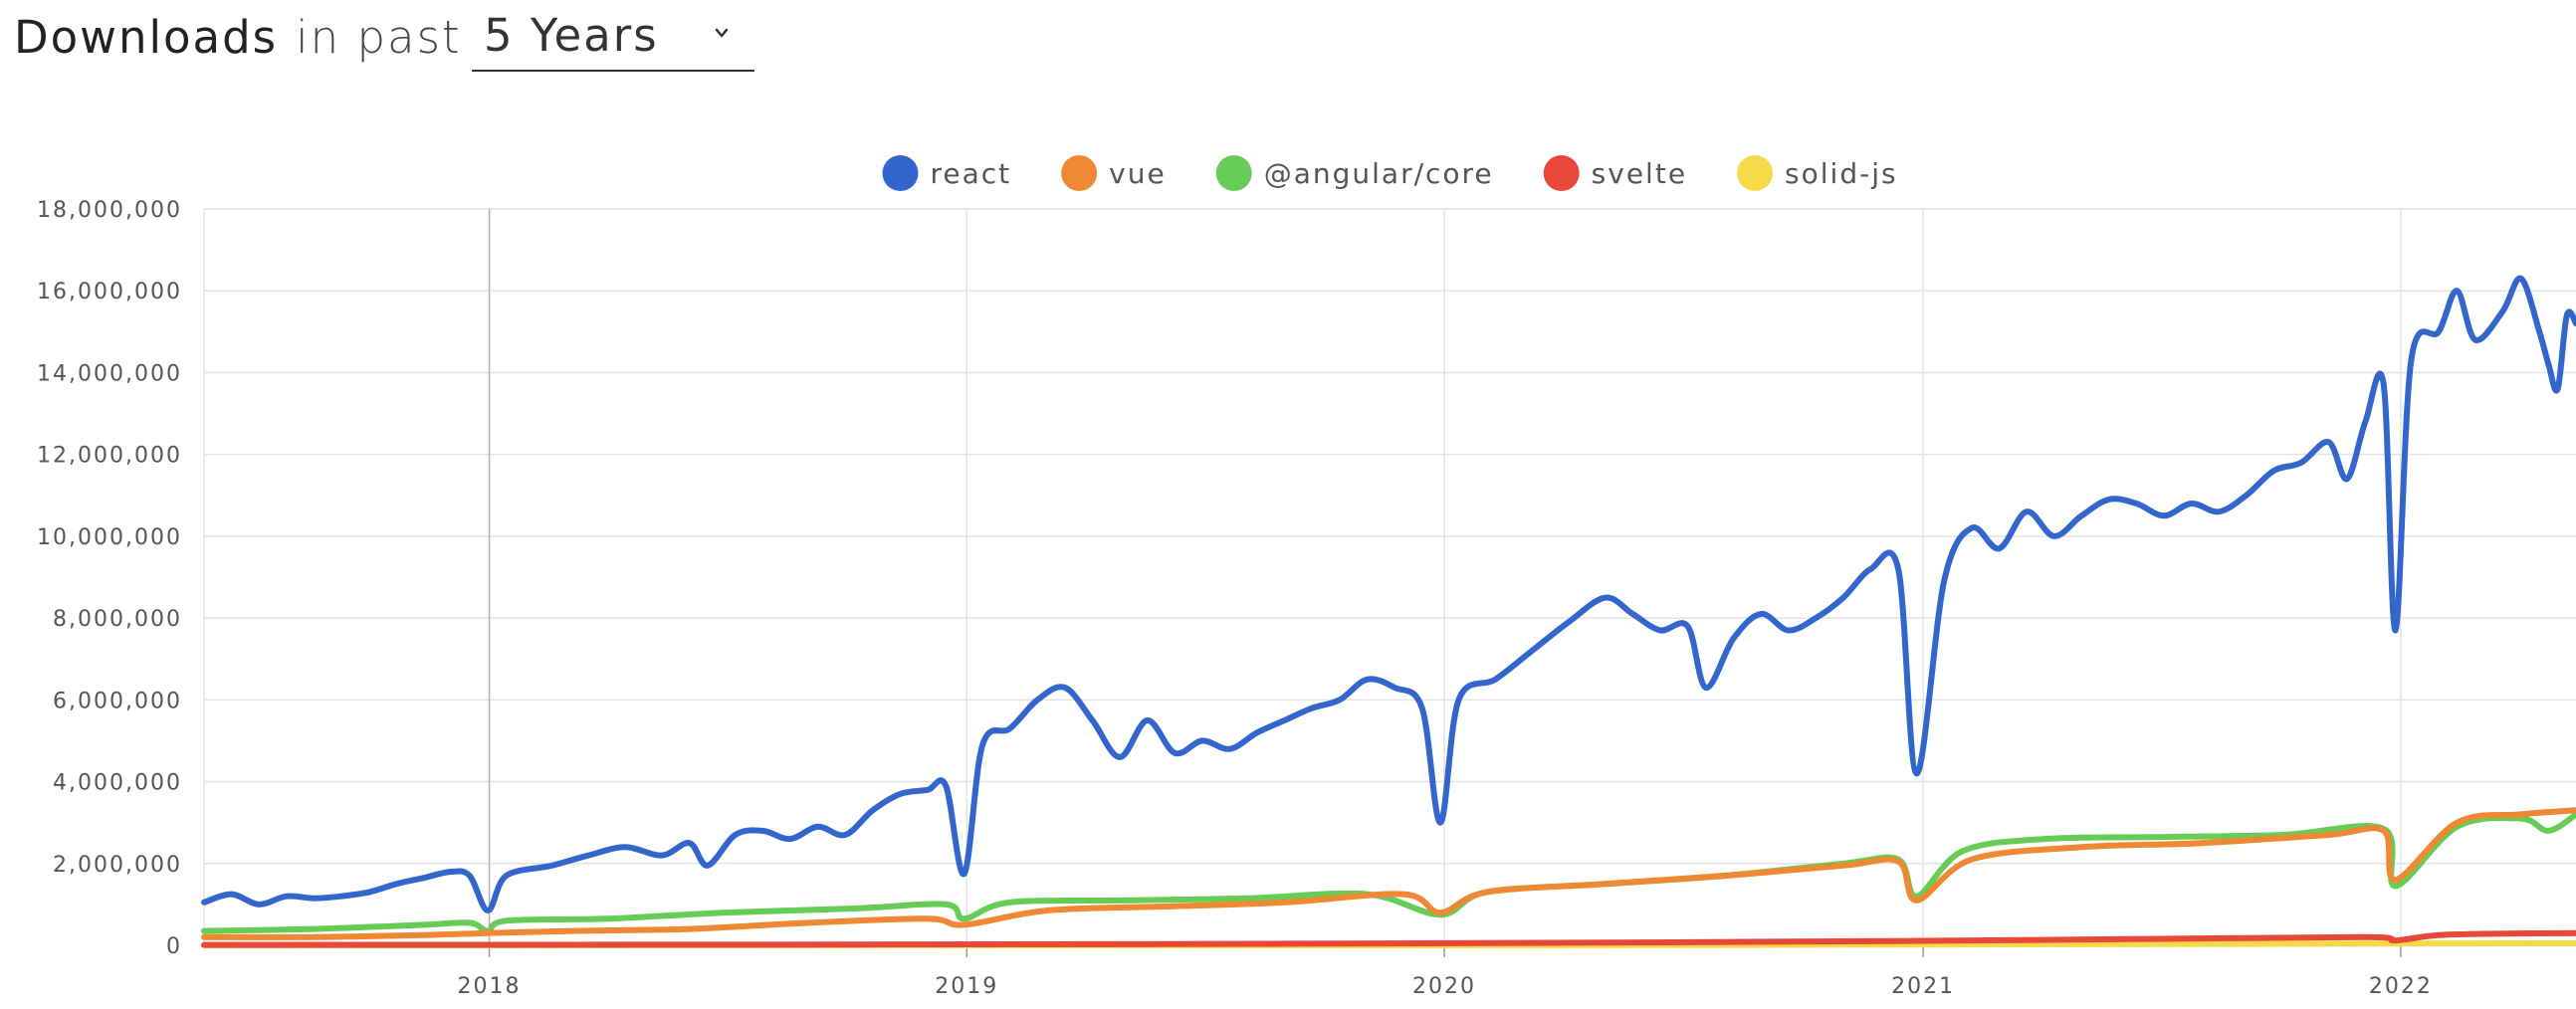  I want to click on y-tick-label: 18,000,000, so click(109, 210).